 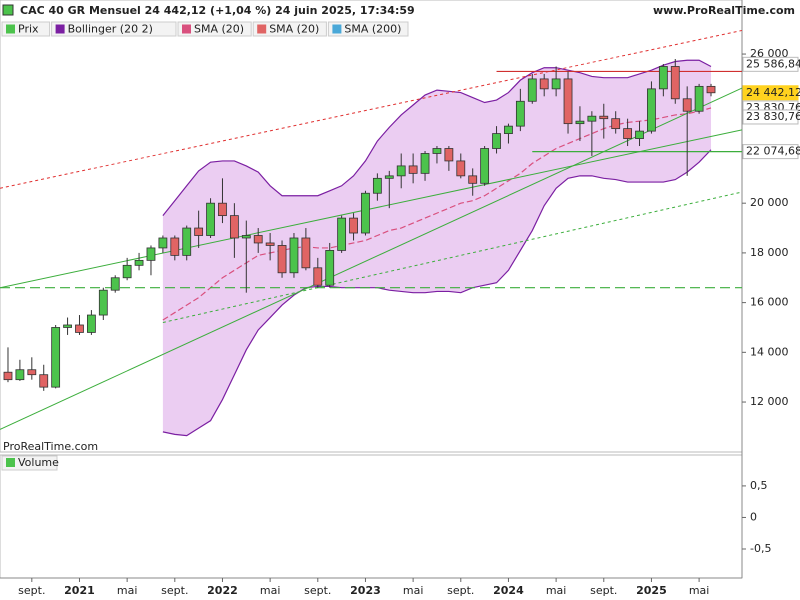 What do you see at coordinates (769, 302) in the screenshot?
I see `y-tick-label: 16 000` at bounding box center [769, 302].